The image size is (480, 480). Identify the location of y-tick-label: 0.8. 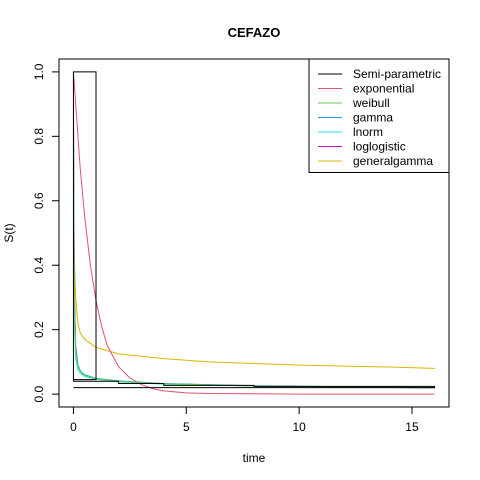
(39, 136).